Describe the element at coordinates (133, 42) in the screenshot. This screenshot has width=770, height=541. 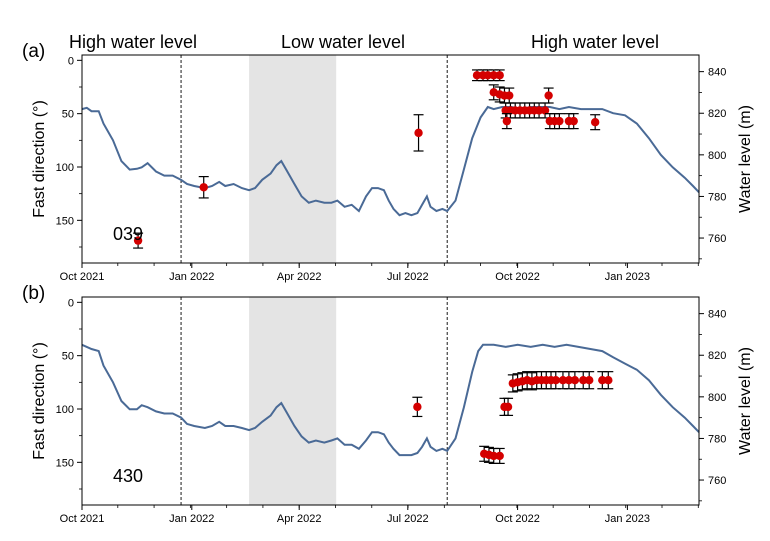
I see `region-label-high-1: High water level` at that location.